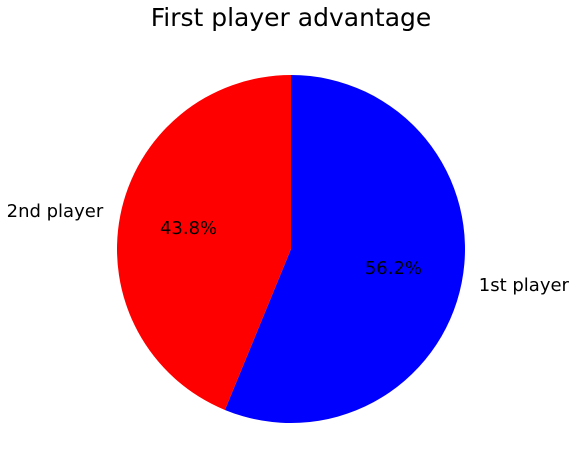 This screenshot has height=474, width=577. What do you see at coordinates (524, 285) in the screenshot?
I see `slice-label-1: 1st player` at bounding box center [524, 285].